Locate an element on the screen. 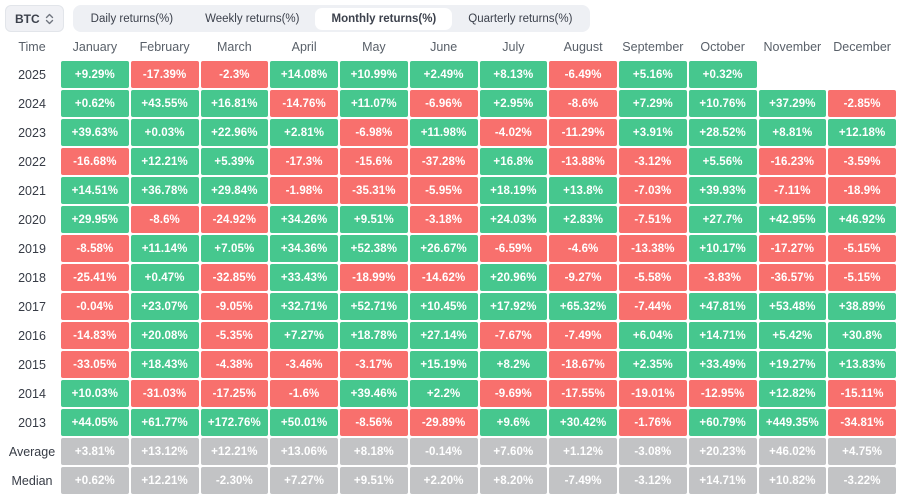 This screenshot has width=900, height=500. return-cell: +7.60% is located at coordinates (513, 451).